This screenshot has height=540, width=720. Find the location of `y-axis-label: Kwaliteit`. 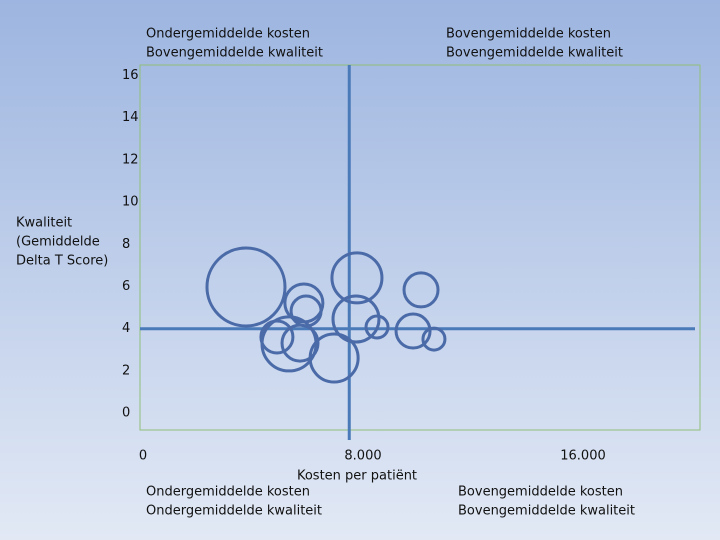

y-axis-label: Kwaliteit is located at coordinates (44, 223).